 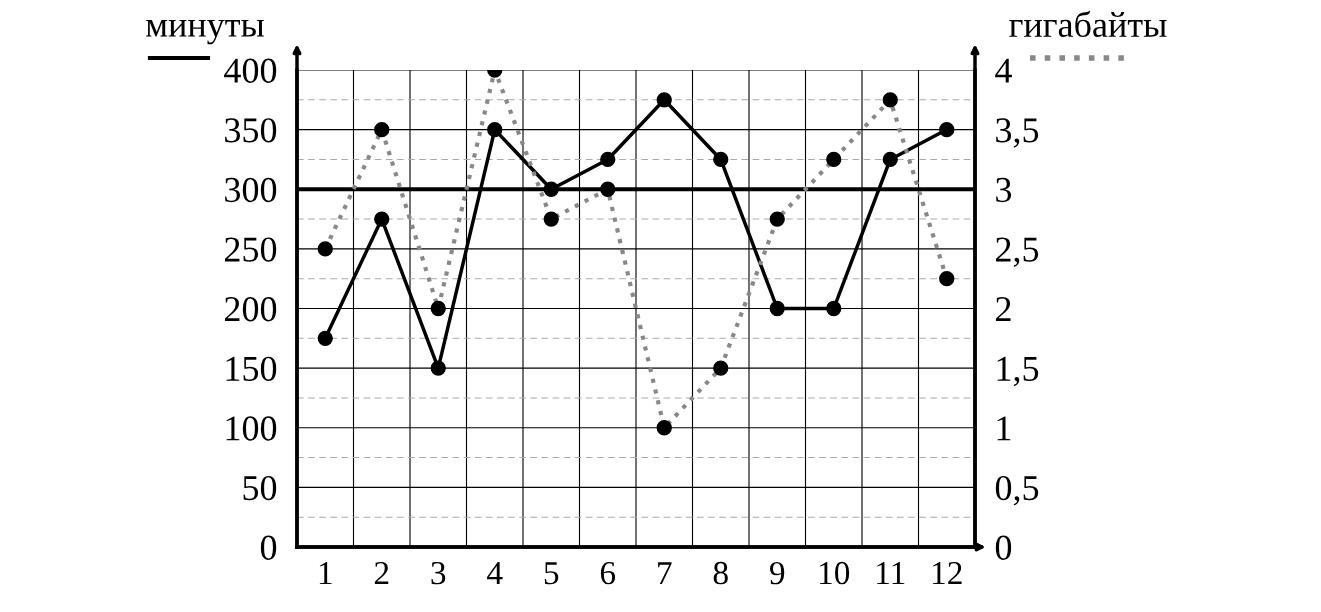 I want to click on x-tick-label: 9, so click(x=777, y=573).